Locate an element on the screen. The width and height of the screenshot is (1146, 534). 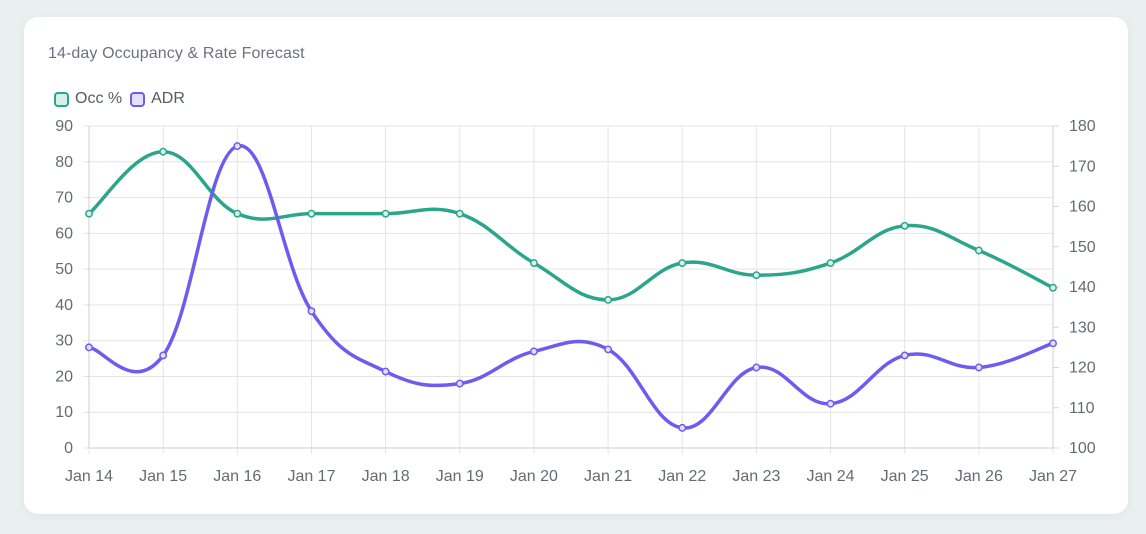
y-left-tick-label: 80 is located at coordinates (64, 162).